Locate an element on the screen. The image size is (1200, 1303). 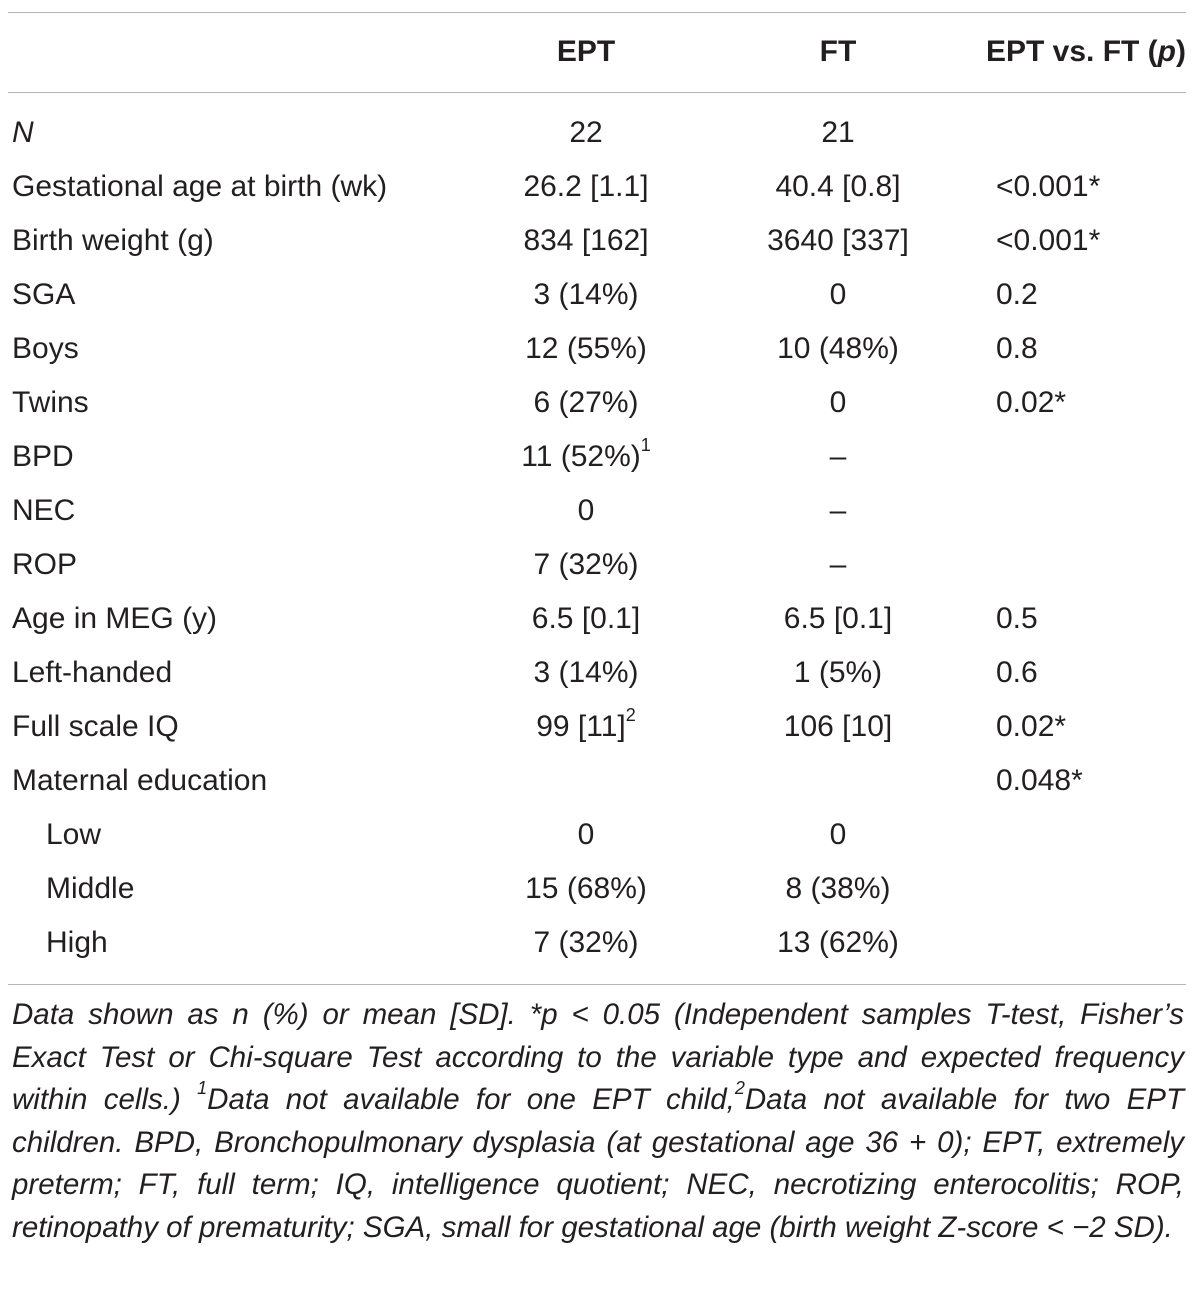
header-ft: FT is located at coordinates (838, 51).